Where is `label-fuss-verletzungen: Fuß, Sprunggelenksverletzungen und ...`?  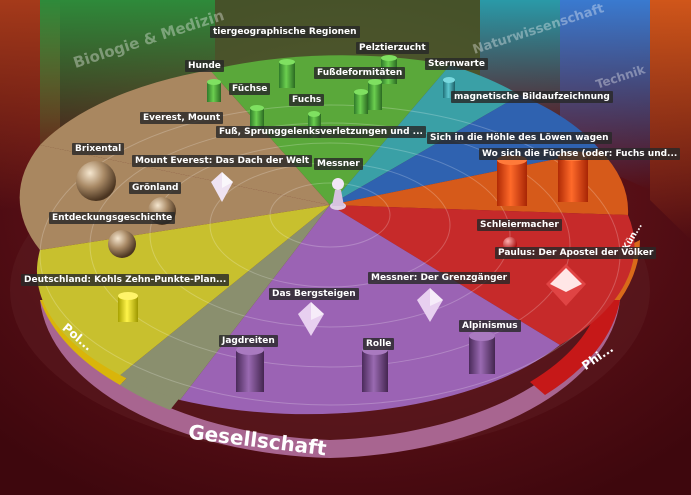 label-fuss-verletzungen: Fuß, Sprunggelenksverletzungen und ... is located at coordinates (321, 132).